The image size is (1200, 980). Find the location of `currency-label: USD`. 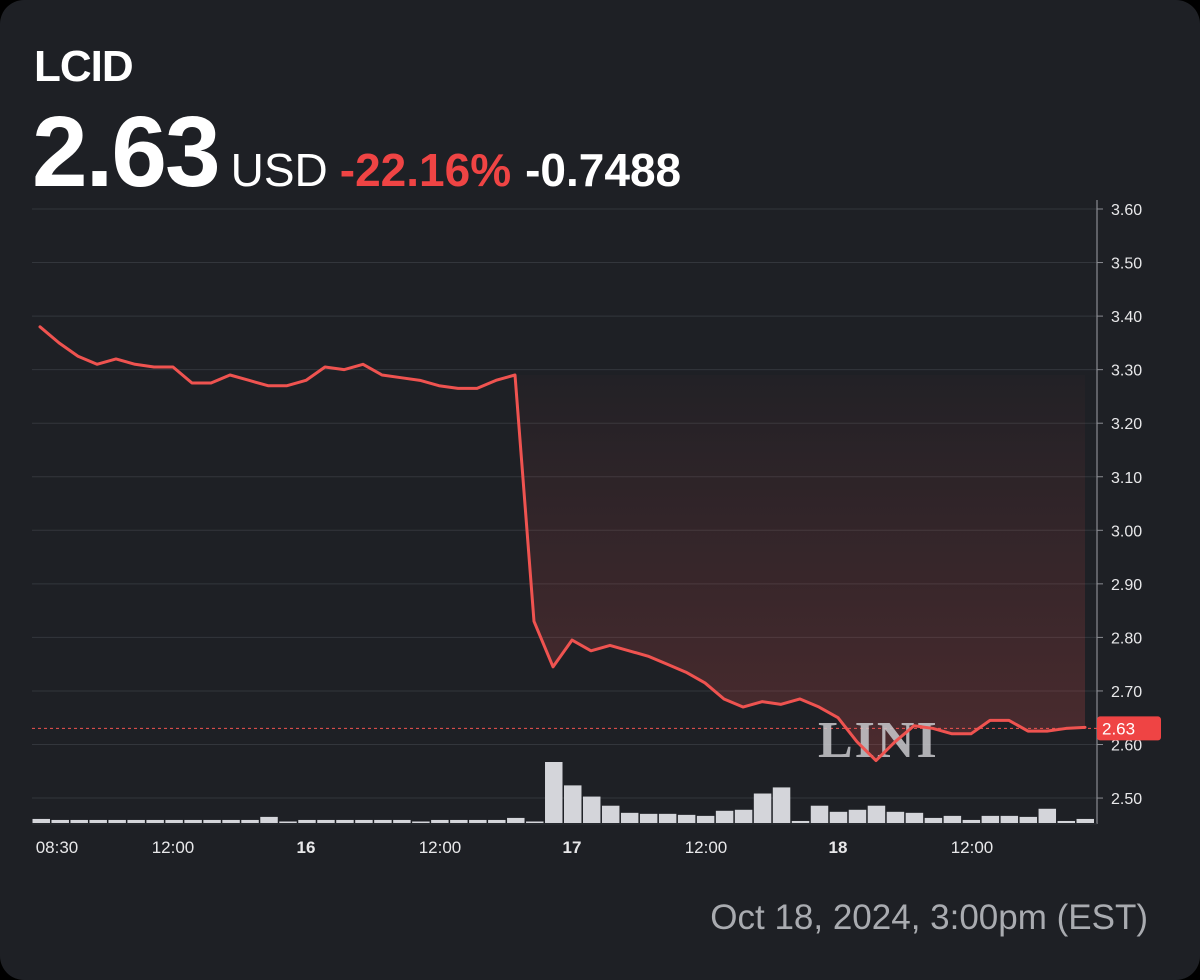

currency-label: USD is located at coordinates (279, 170).